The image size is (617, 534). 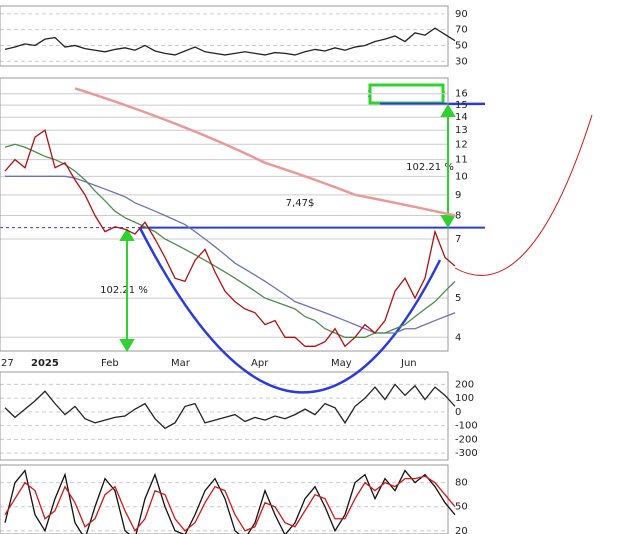 What do you see at coordinates (181, 363) in the screenshot?
I see `x-tick-label: Mar` at bounding box center [181, 363].